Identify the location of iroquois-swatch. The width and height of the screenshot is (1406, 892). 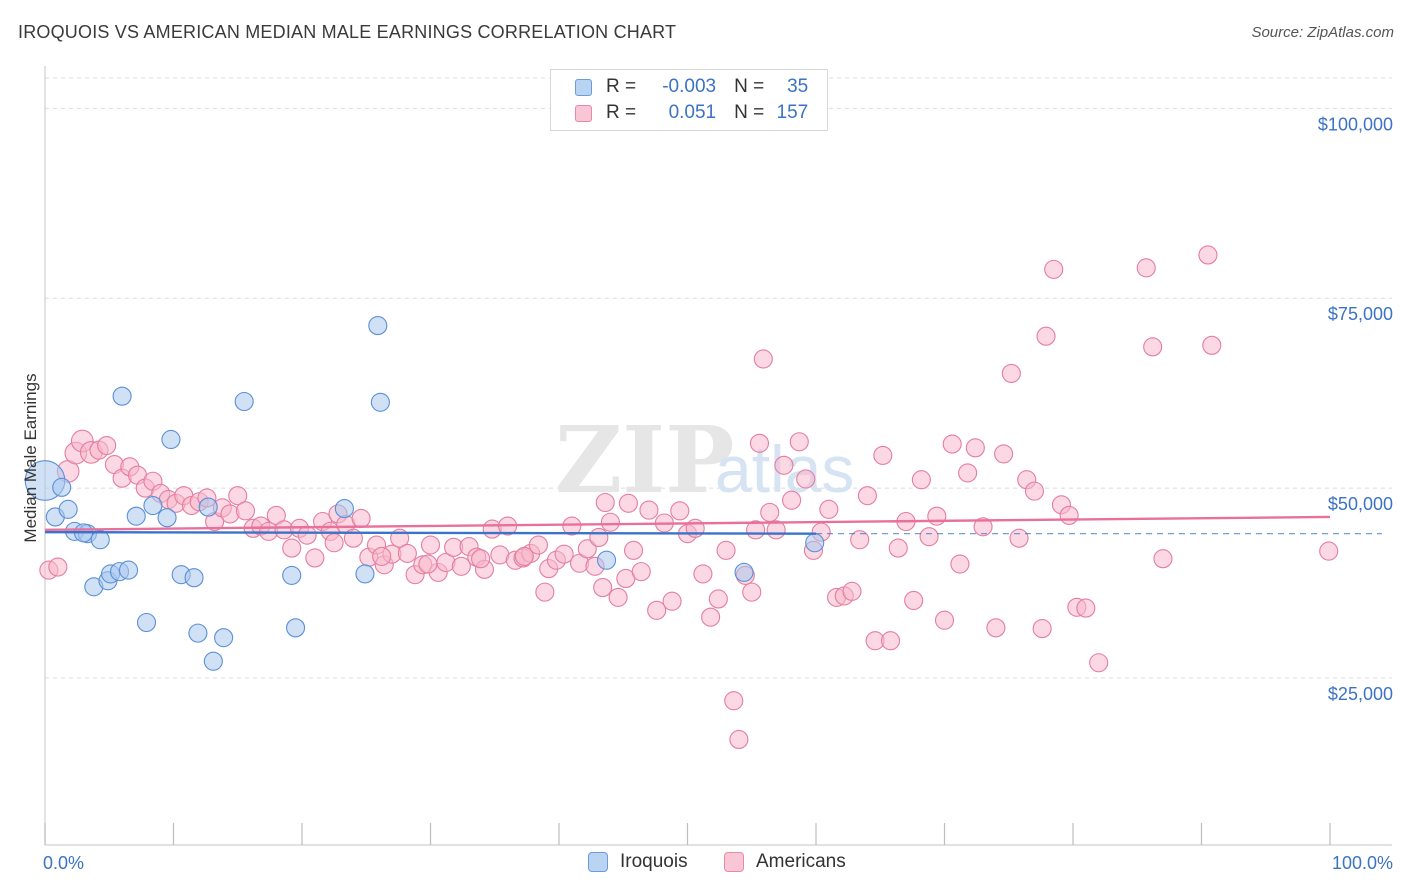
(583, 87).